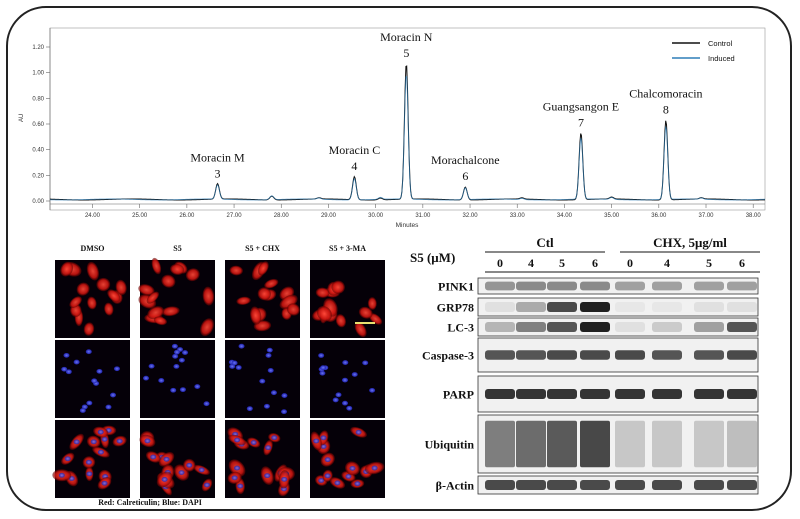  What do you see at coordinates (518, 216) in the screenshot?
I see `hplc-x-tick-label: 33.00` at bounding box center [518, 216].